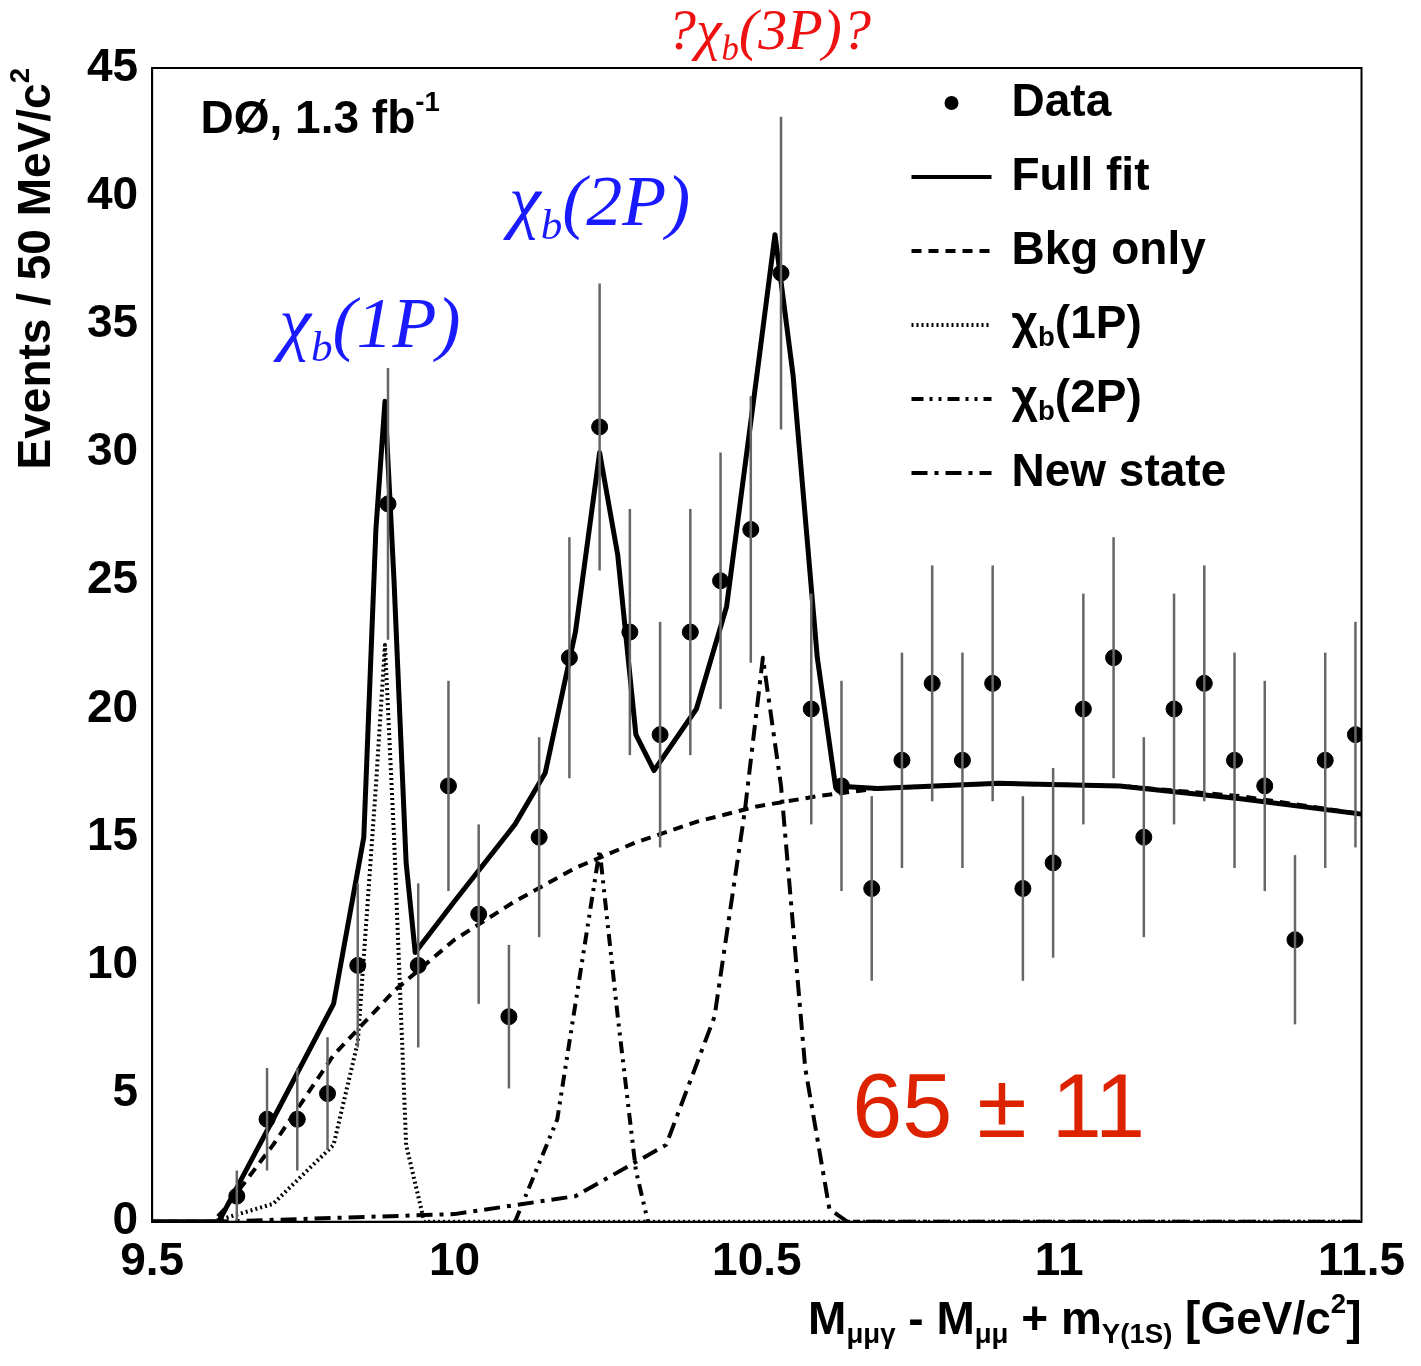  I want to click on y-tick-label: 35, so click(112, 321).